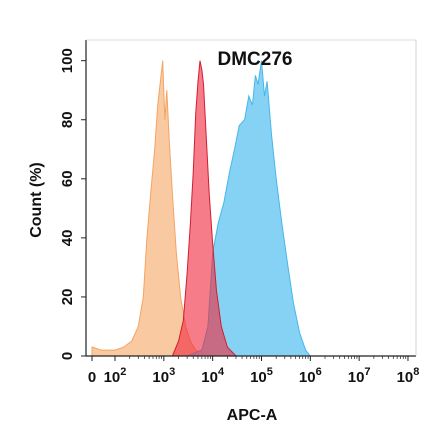 The image size is (440, 441). Describe the element at coordinates (67, 356) in the screenshot. I see `y-tick-label: 0` at that location.